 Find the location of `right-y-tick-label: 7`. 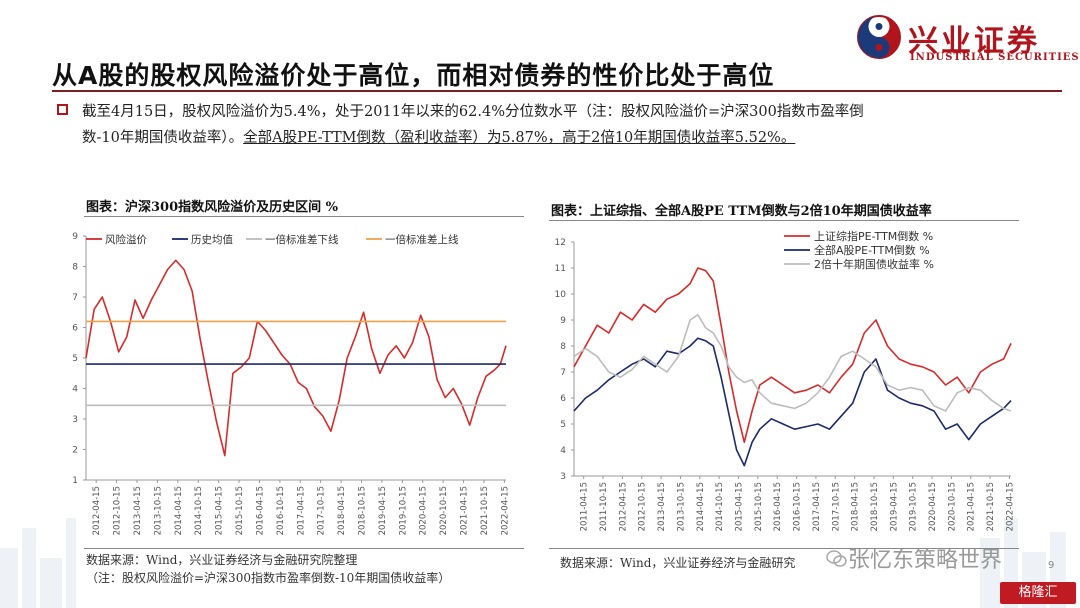

right-y-tick-label: 7 is located at coordinates (563, 373).